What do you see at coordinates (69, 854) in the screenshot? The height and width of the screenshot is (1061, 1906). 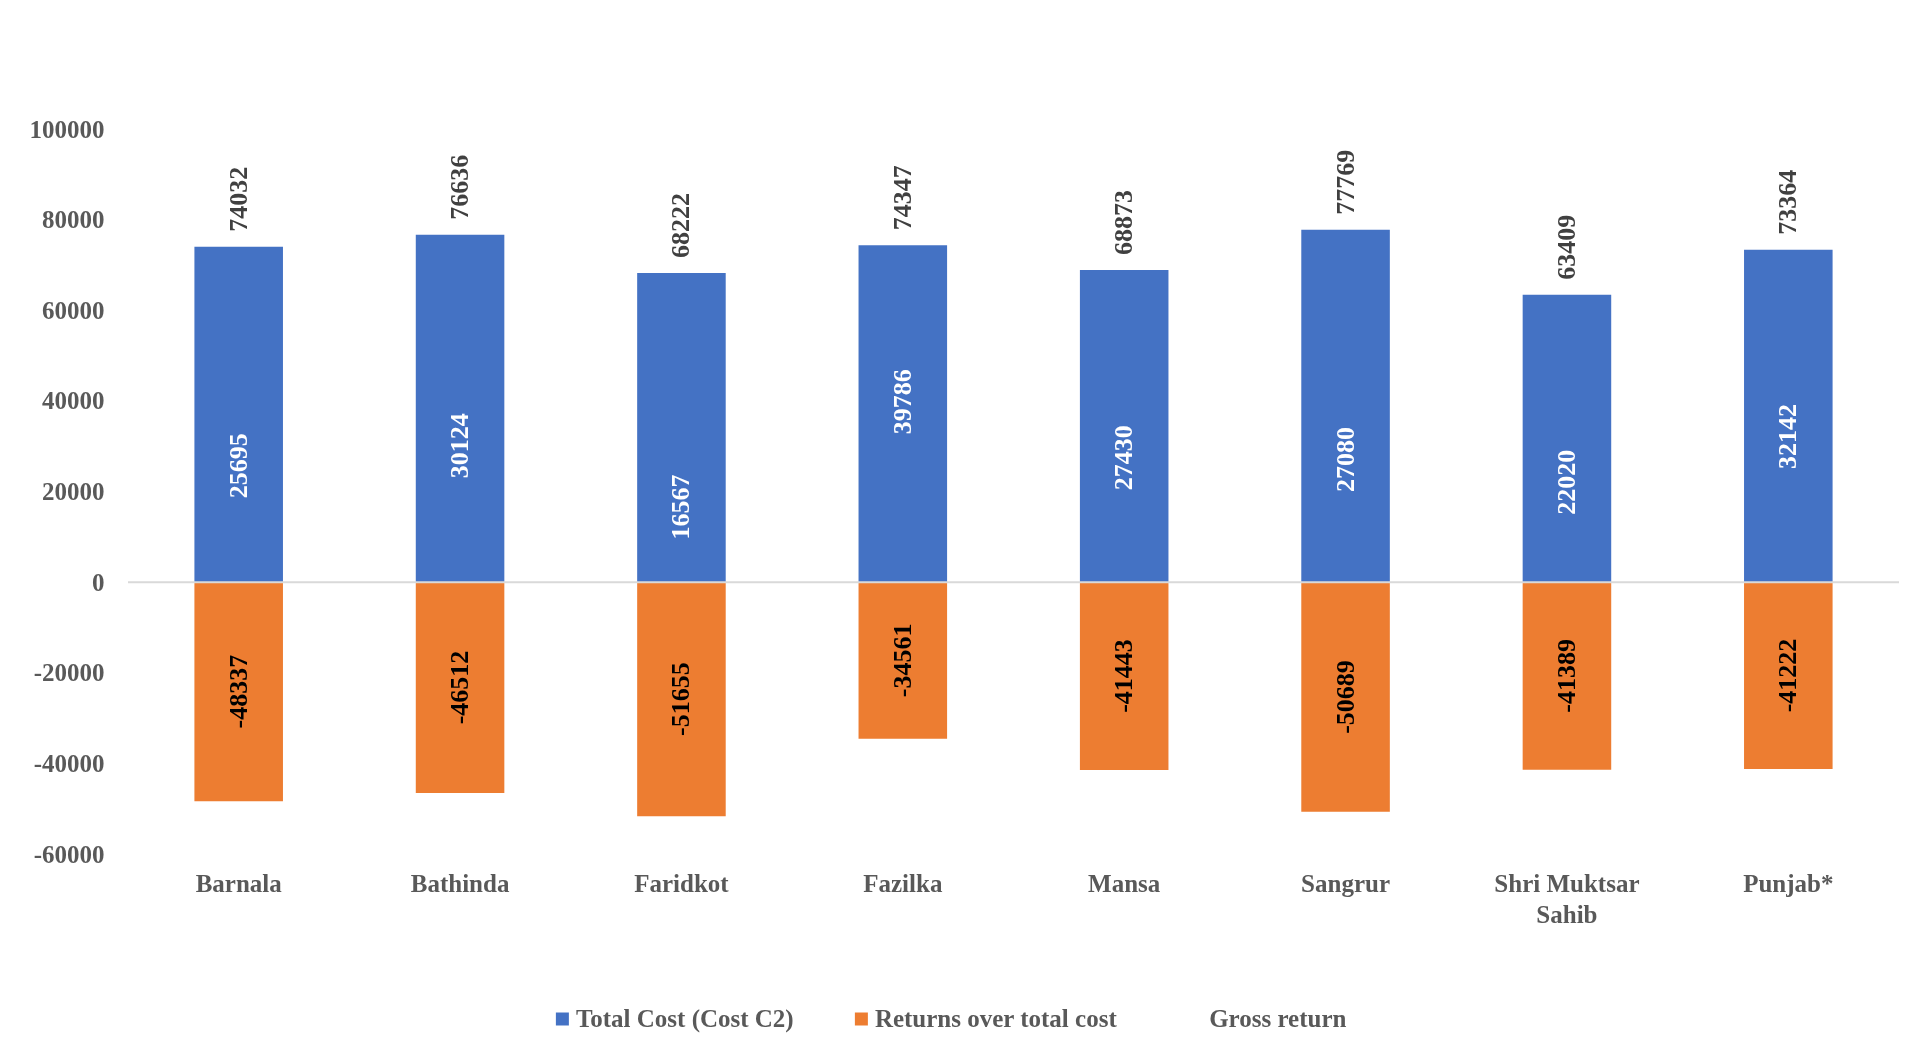 I see `y-tick-label: -60000` at bounding box center [69, 854].